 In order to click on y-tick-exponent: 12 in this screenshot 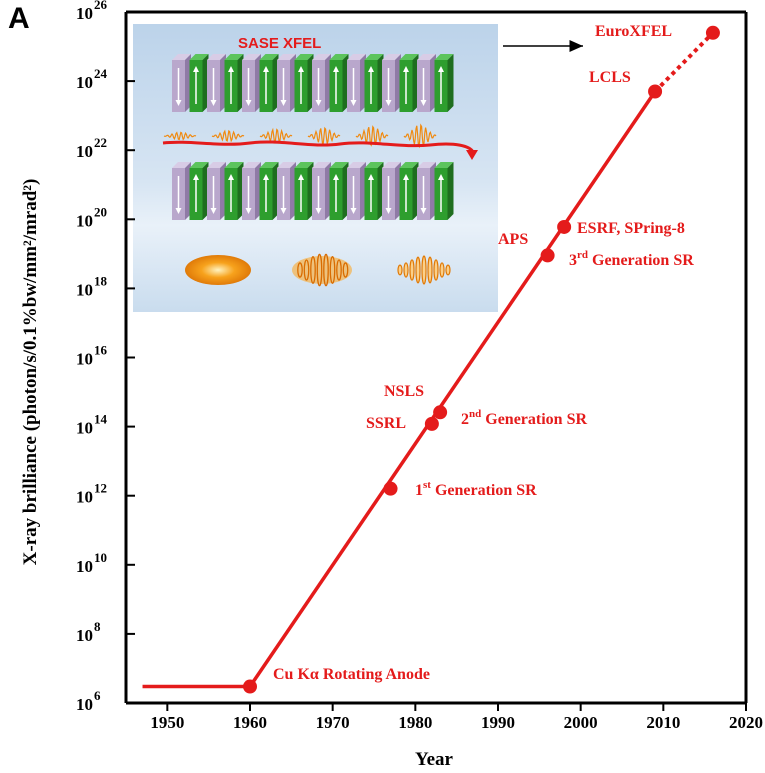, I will do `click(100, 488)`.